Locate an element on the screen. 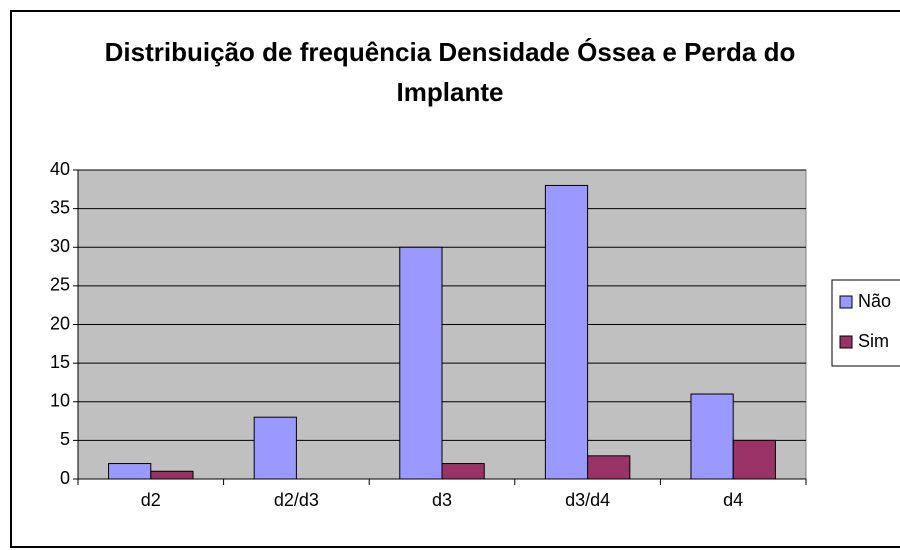 The width and height of the screenshot is (900, 550). y-tick-label: 10 is located at coordinates (60, 401).